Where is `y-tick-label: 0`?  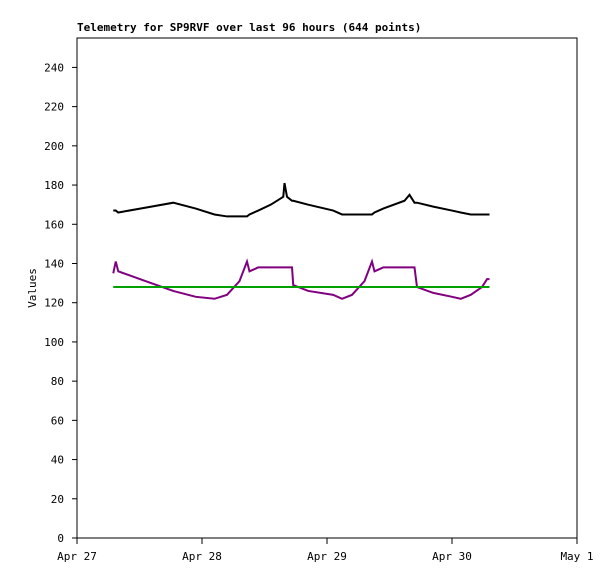
y-tick-label: 0 is located at coordinates (60, 538).